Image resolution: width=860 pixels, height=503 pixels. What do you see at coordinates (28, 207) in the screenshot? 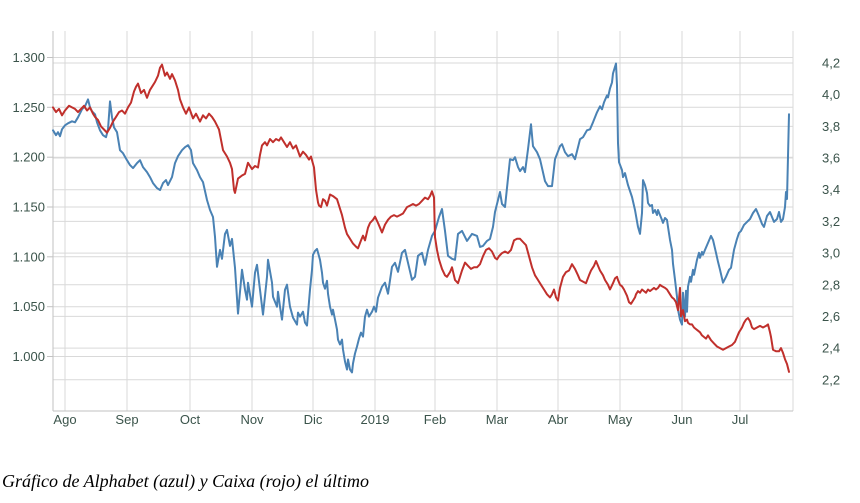
I see `left-axis-tick-label: 1.150` at bounding box center [28, 207].